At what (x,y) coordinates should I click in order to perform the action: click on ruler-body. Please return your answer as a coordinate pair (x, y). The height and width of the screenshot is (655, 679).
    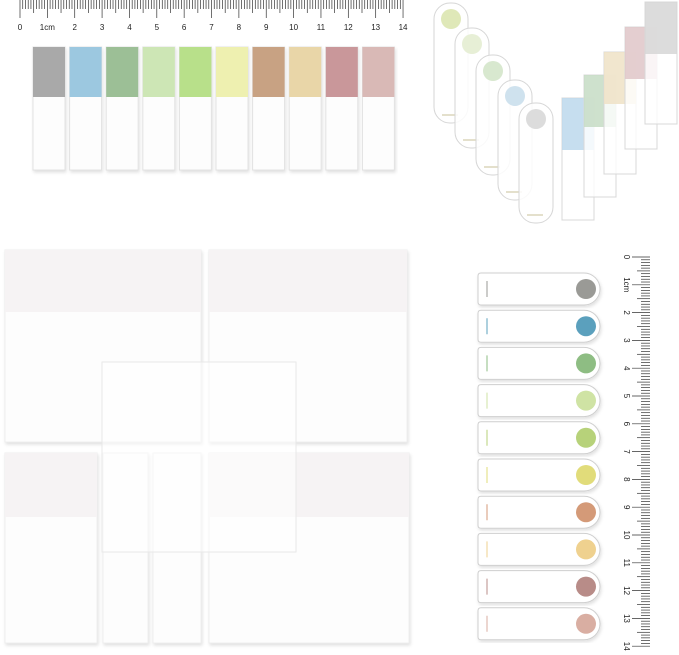
    Looking at the image, I should click on (635, 450).